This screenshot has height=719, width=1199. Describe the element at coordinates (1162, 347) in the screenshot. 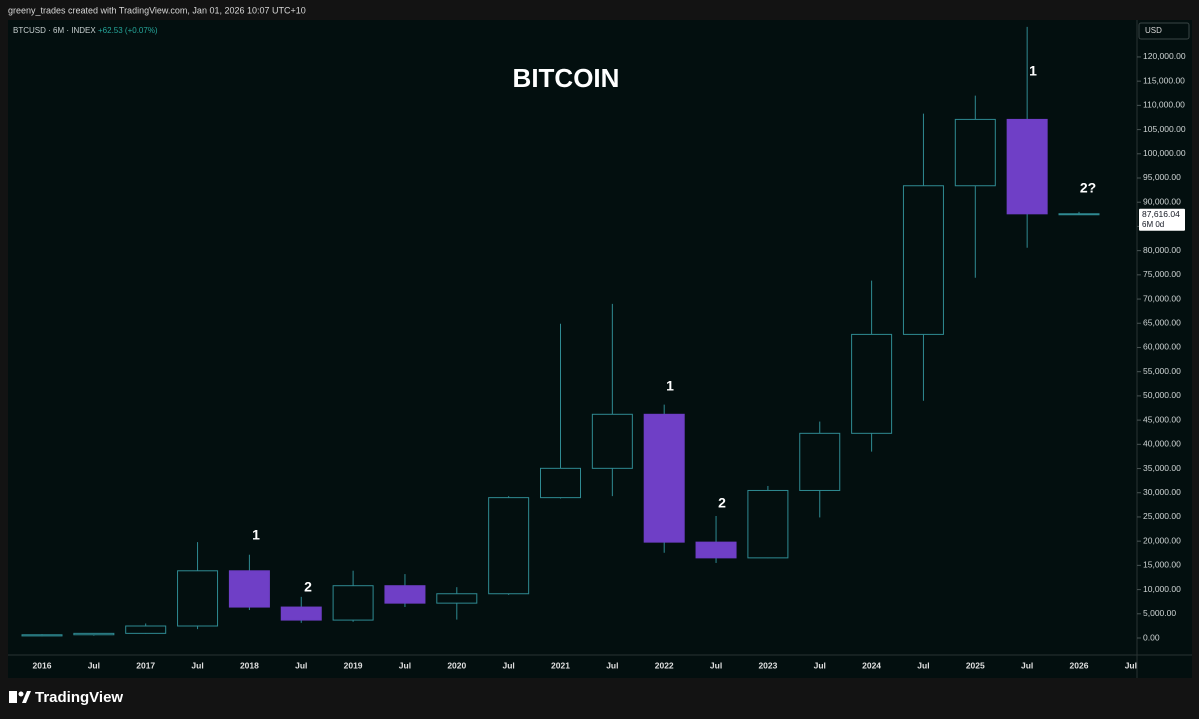

I see `y-tick-label: 60,000.00` at that location.